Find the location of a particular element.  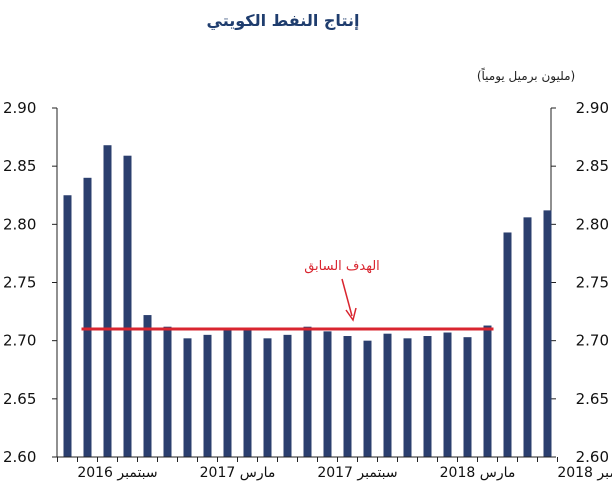

y-tick-label-right: 2.60 is located at coordinates (592, 457).